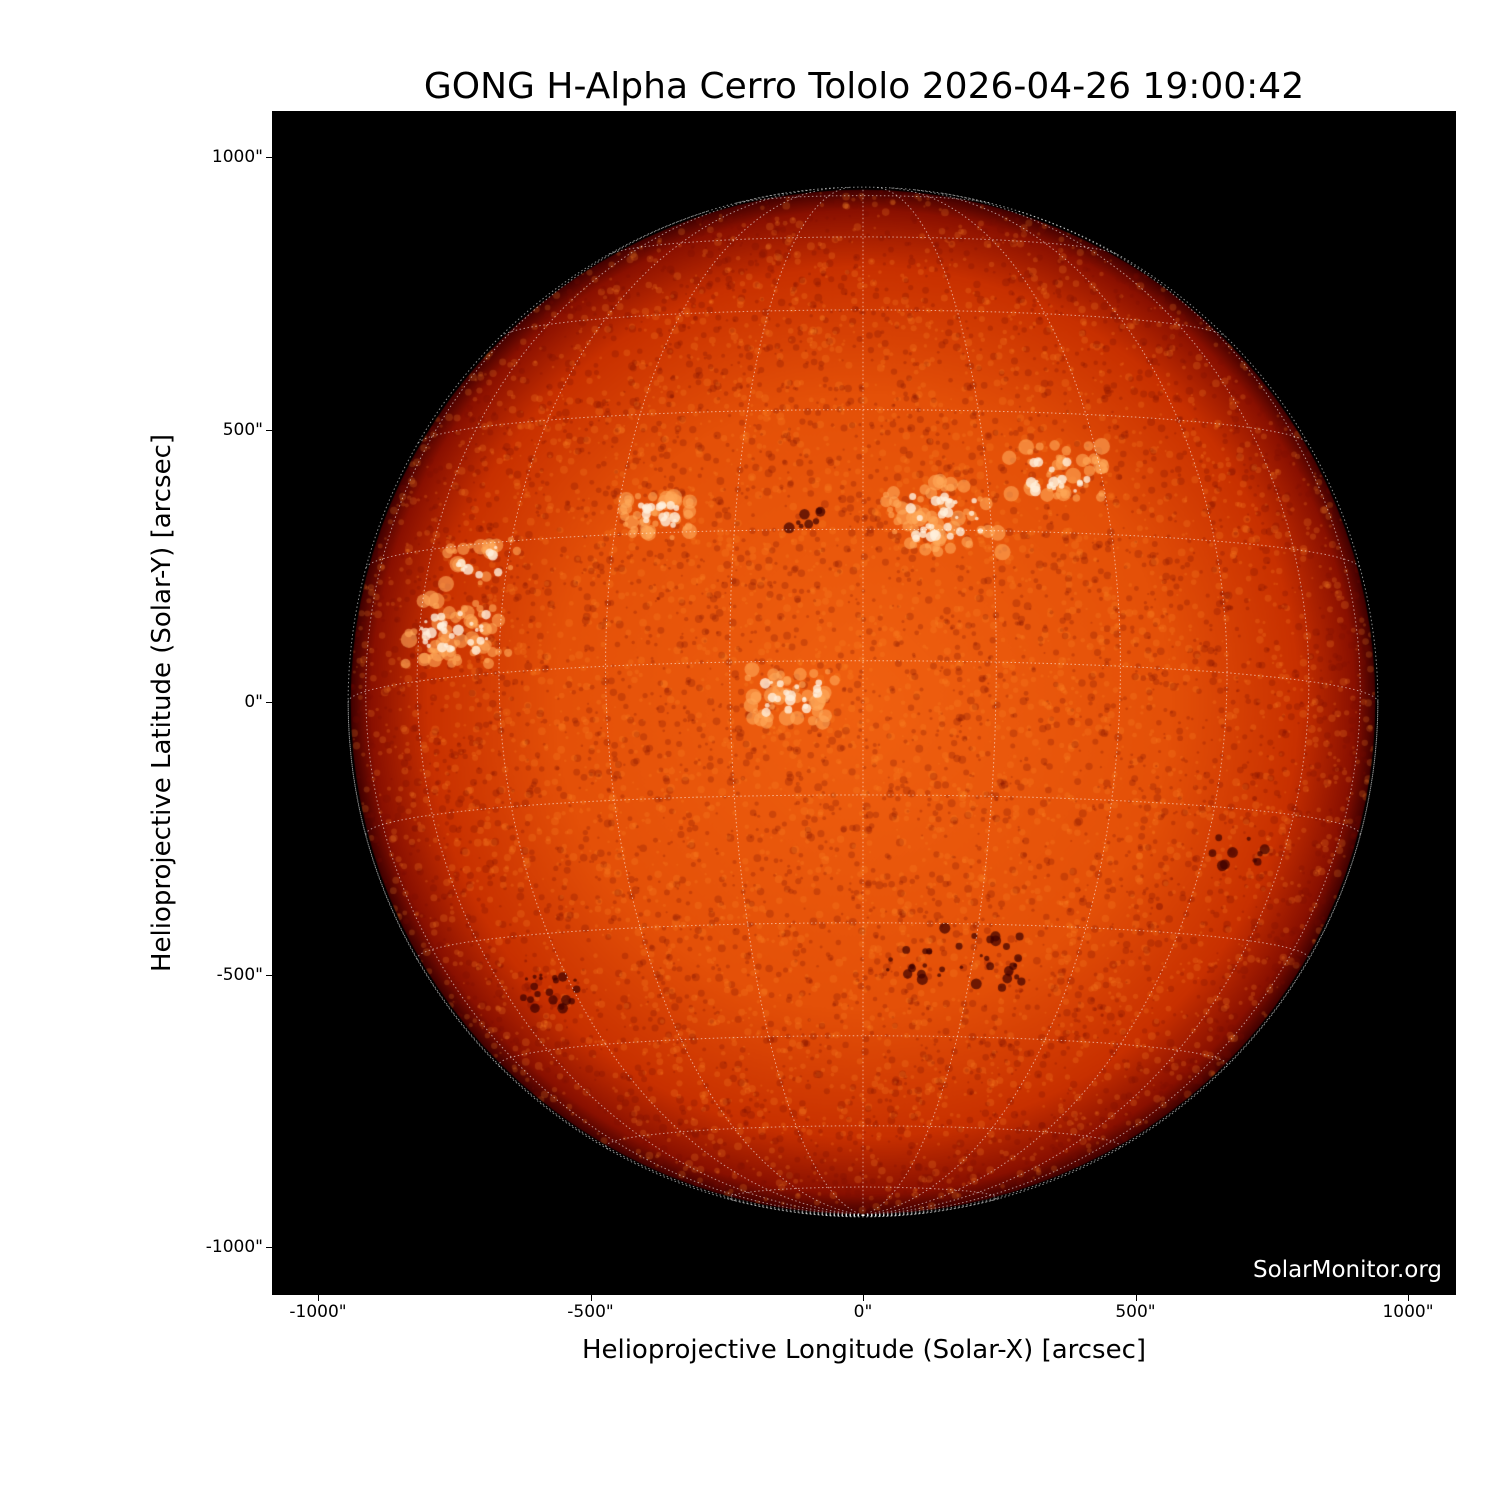  I want to click on y-tick-label: 0", so click(253, 702).